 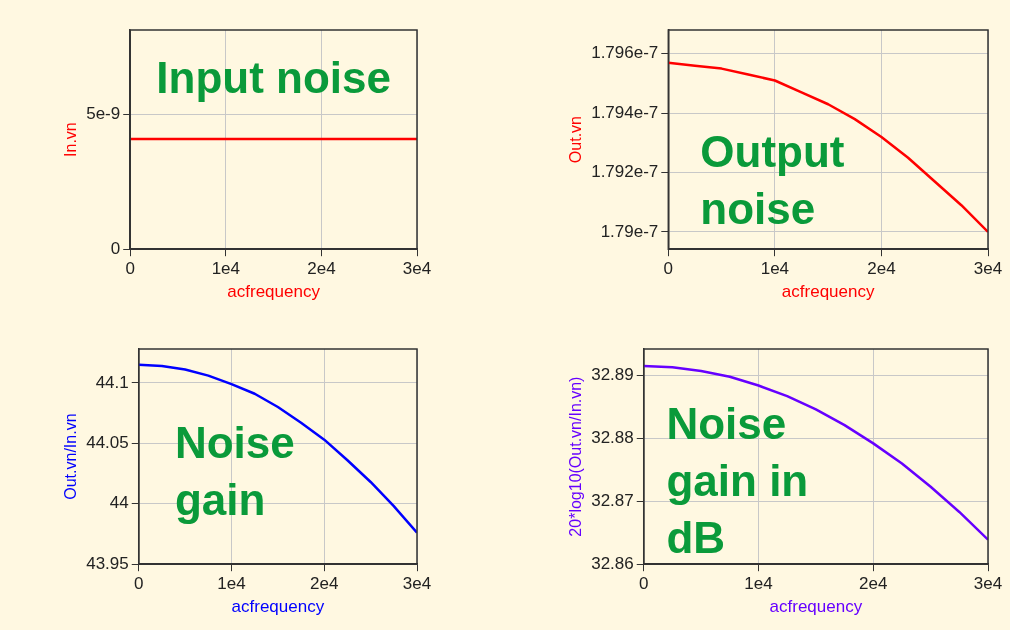 What do you see at coordinates (103, 114) in the screenshot?
I see `y-tick-label: 5e-9` at bounding box center [103, 114].